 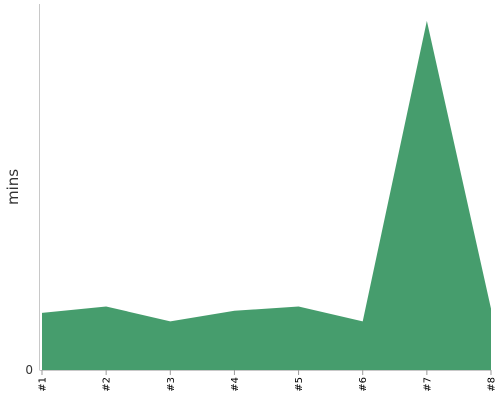 What do you see at coordinates (29, 370) in the screenshot?
I see `y-tick-label: 0` at bounding box center [29, 370].